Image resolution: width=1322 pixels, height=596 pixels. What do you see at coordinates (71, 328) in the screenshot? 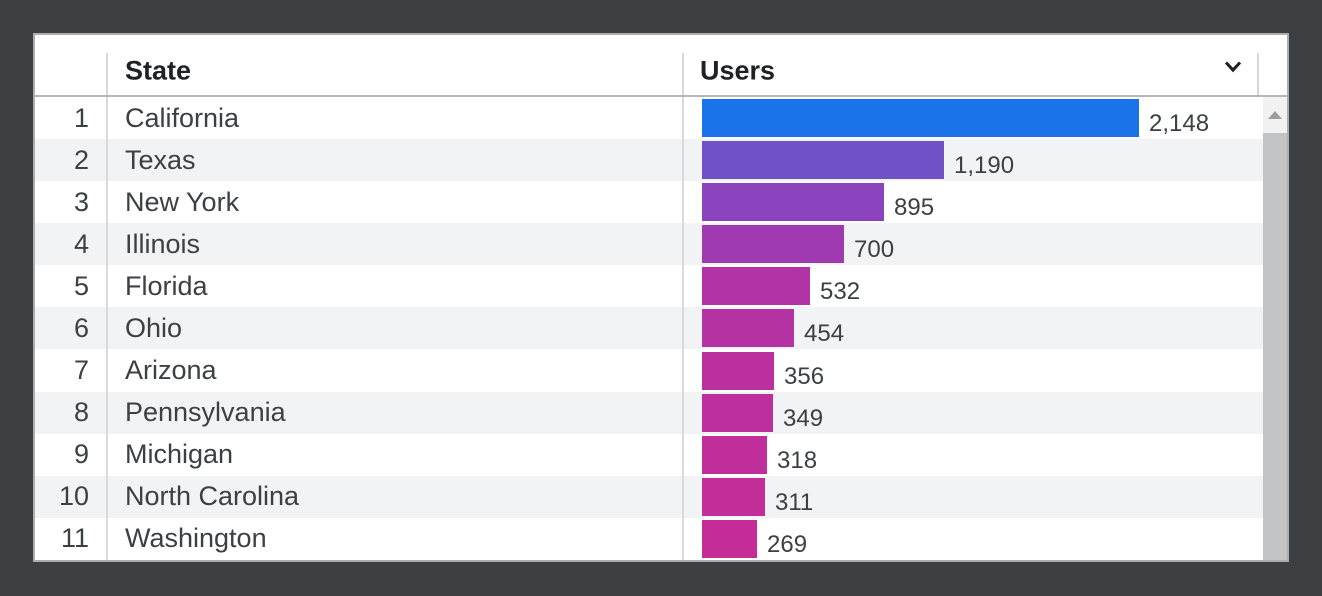
I see `row-rank: 6` at bounding box center [71, 328].